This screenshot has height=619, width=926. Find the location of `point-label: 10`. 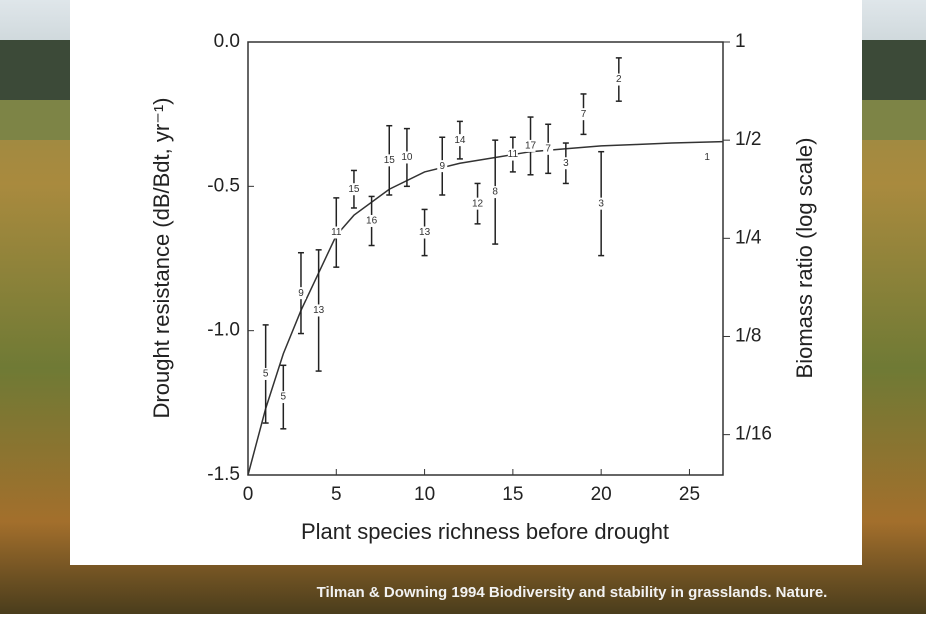

point-label: 10 is located at coordinates (407, 157).